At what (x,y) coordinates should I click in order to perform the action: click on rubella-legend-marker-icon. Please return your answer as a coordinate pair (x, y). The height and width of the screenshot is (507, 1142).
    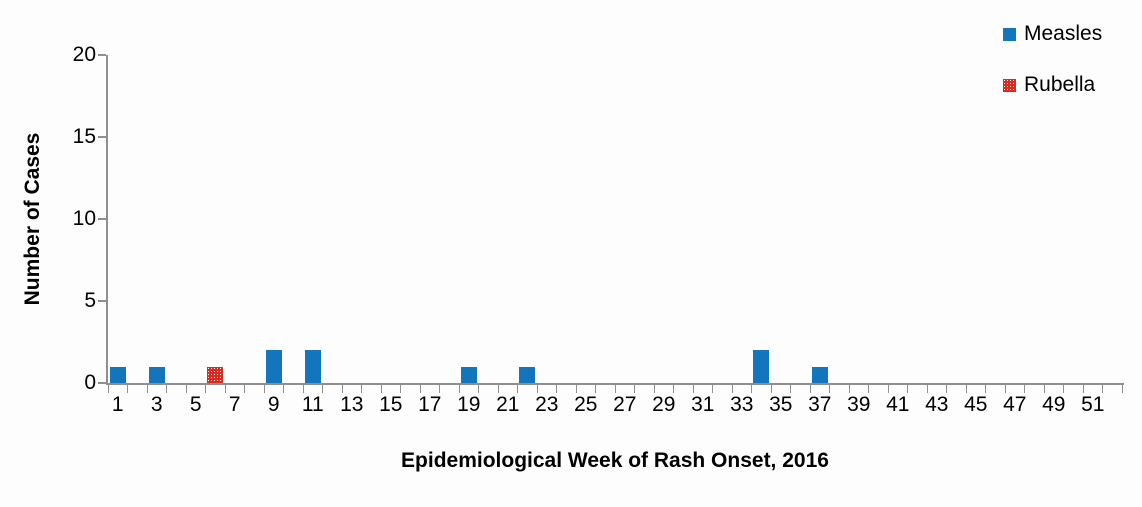
    Looking at the image, I should click on (1009, 85).